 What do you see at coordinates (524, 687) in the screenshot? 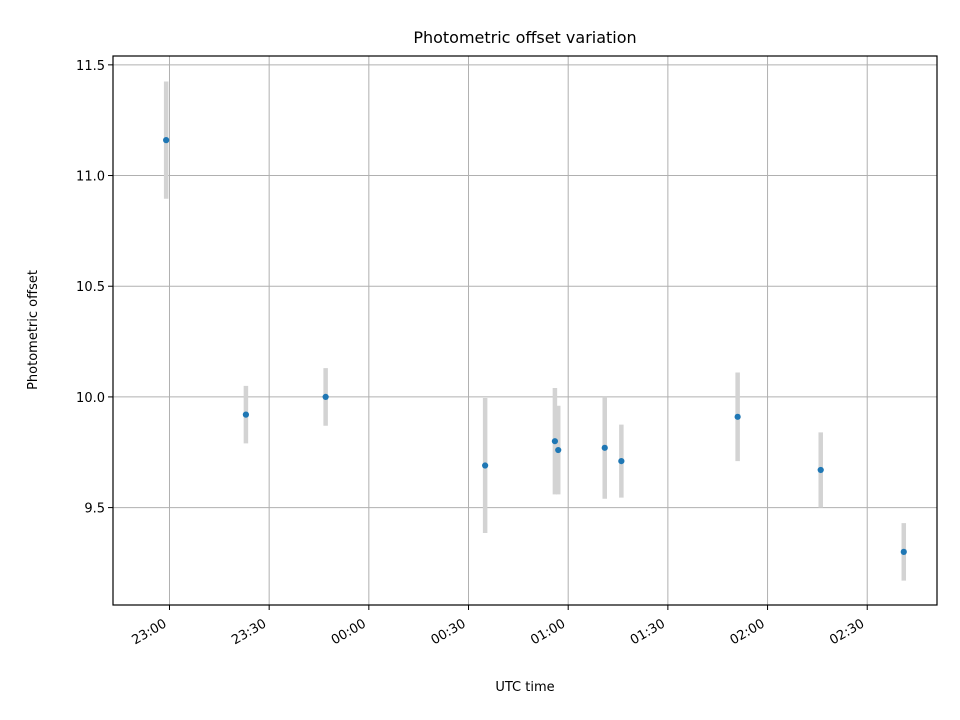
I see `x-axis-label: UTC time` at bounding box center [524, 687].